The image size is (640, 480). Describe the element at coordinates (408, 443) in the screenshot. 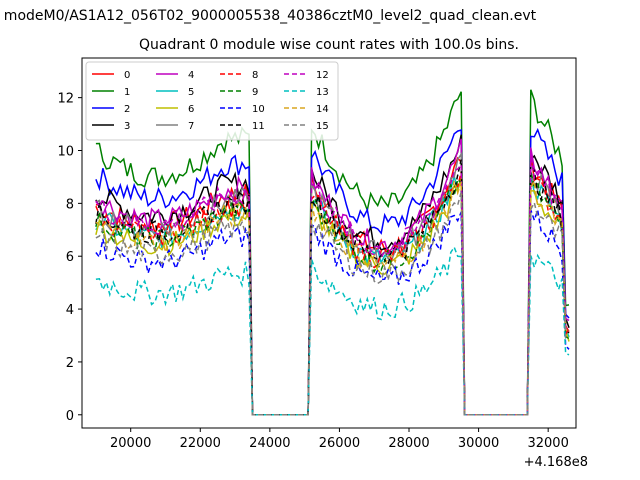

I see `x-tick-label-4: 28000` at that location.